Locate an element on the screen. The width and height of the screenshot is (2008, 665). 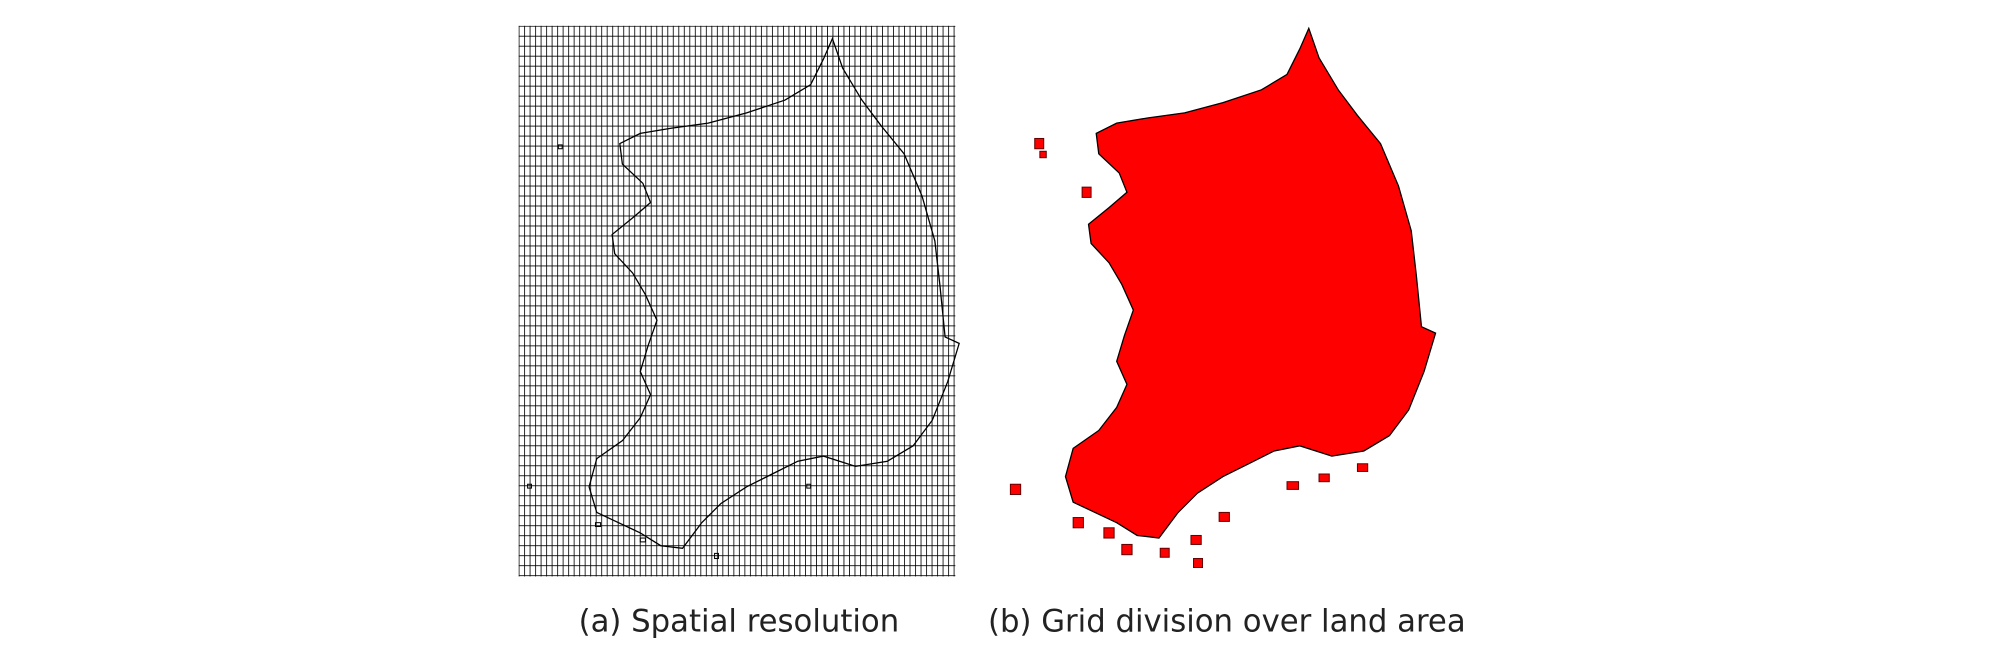
caption: (b) Grid division over land area is located at coordinates (1227, 622).